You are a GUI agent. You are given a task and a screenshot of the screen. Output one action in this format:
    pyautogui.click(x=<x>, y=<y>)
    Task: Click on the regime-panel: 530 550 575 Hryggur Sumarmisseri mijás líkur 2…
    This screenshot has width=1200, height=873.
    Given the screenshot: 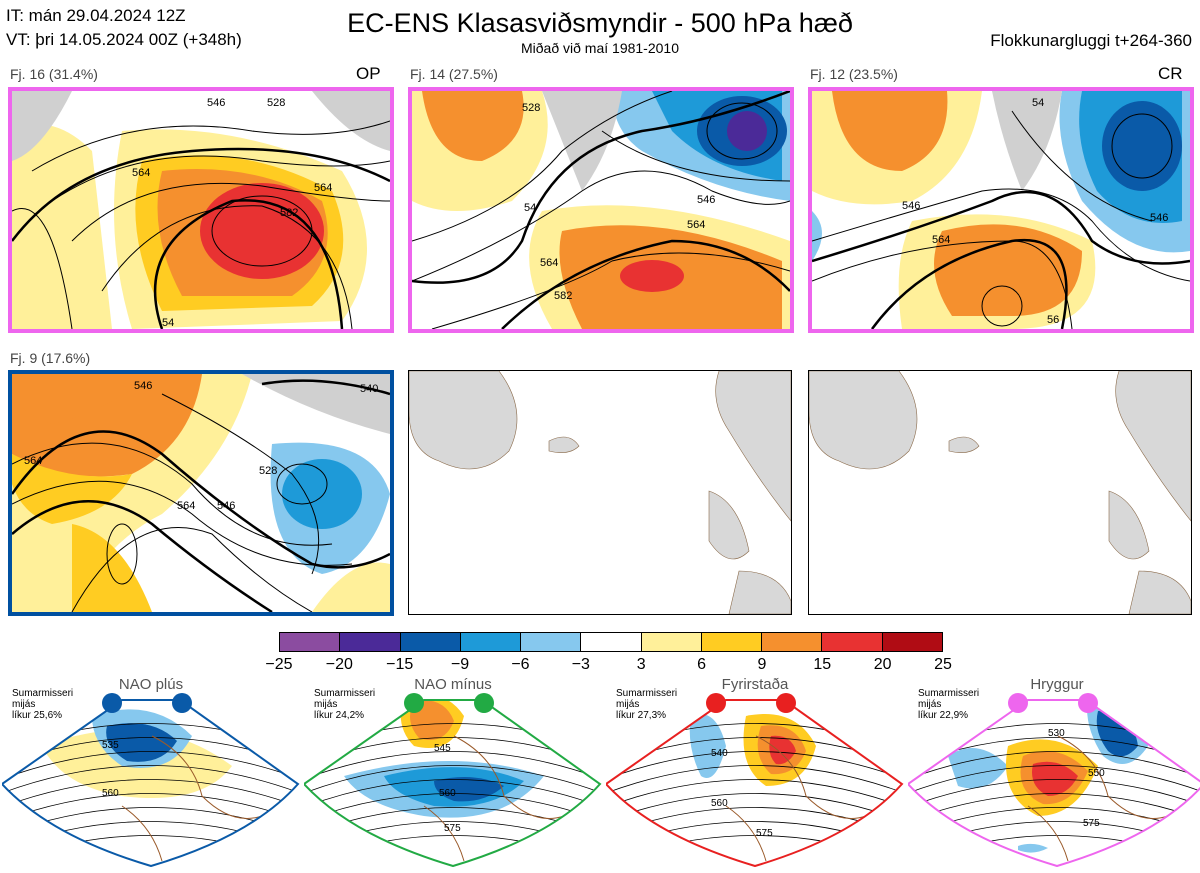 What is the action you would take?
    pyautogui.click(x=1053, y=772)
    